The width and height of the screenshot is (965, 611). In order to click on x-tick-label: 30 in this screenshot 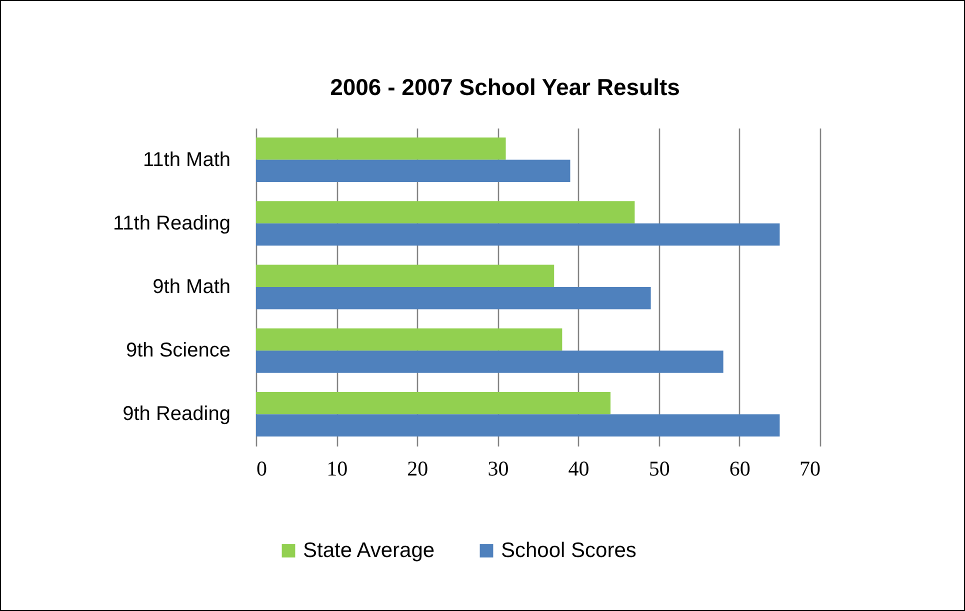, I will do `click(498, 468)`.